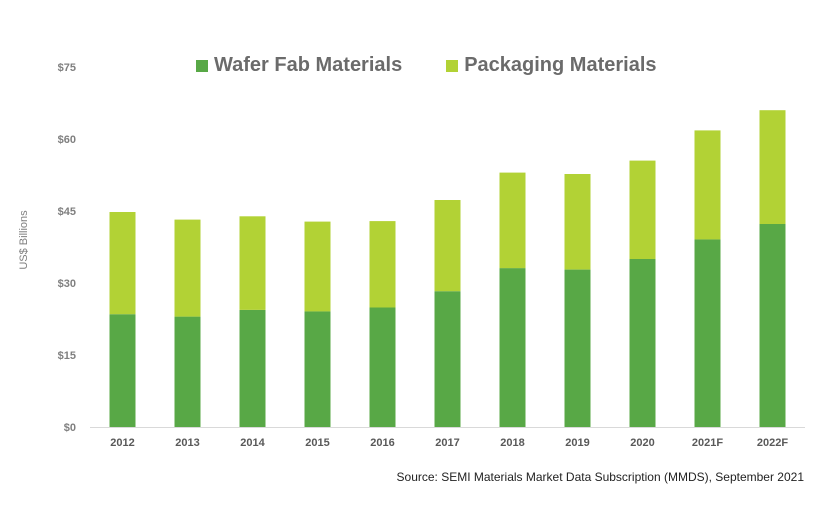  Describe the element at coordinates (707, 333) in the screenshot. I see `bar-wafer-fab-2021F` at that location.